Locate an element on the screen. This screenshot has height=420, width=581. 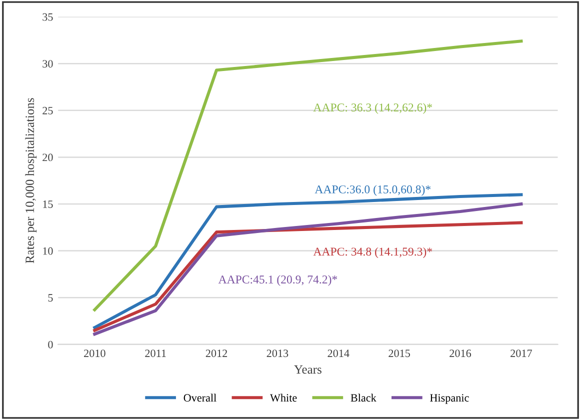
legend-label: Hispanic is located at coordinates (449, 399).